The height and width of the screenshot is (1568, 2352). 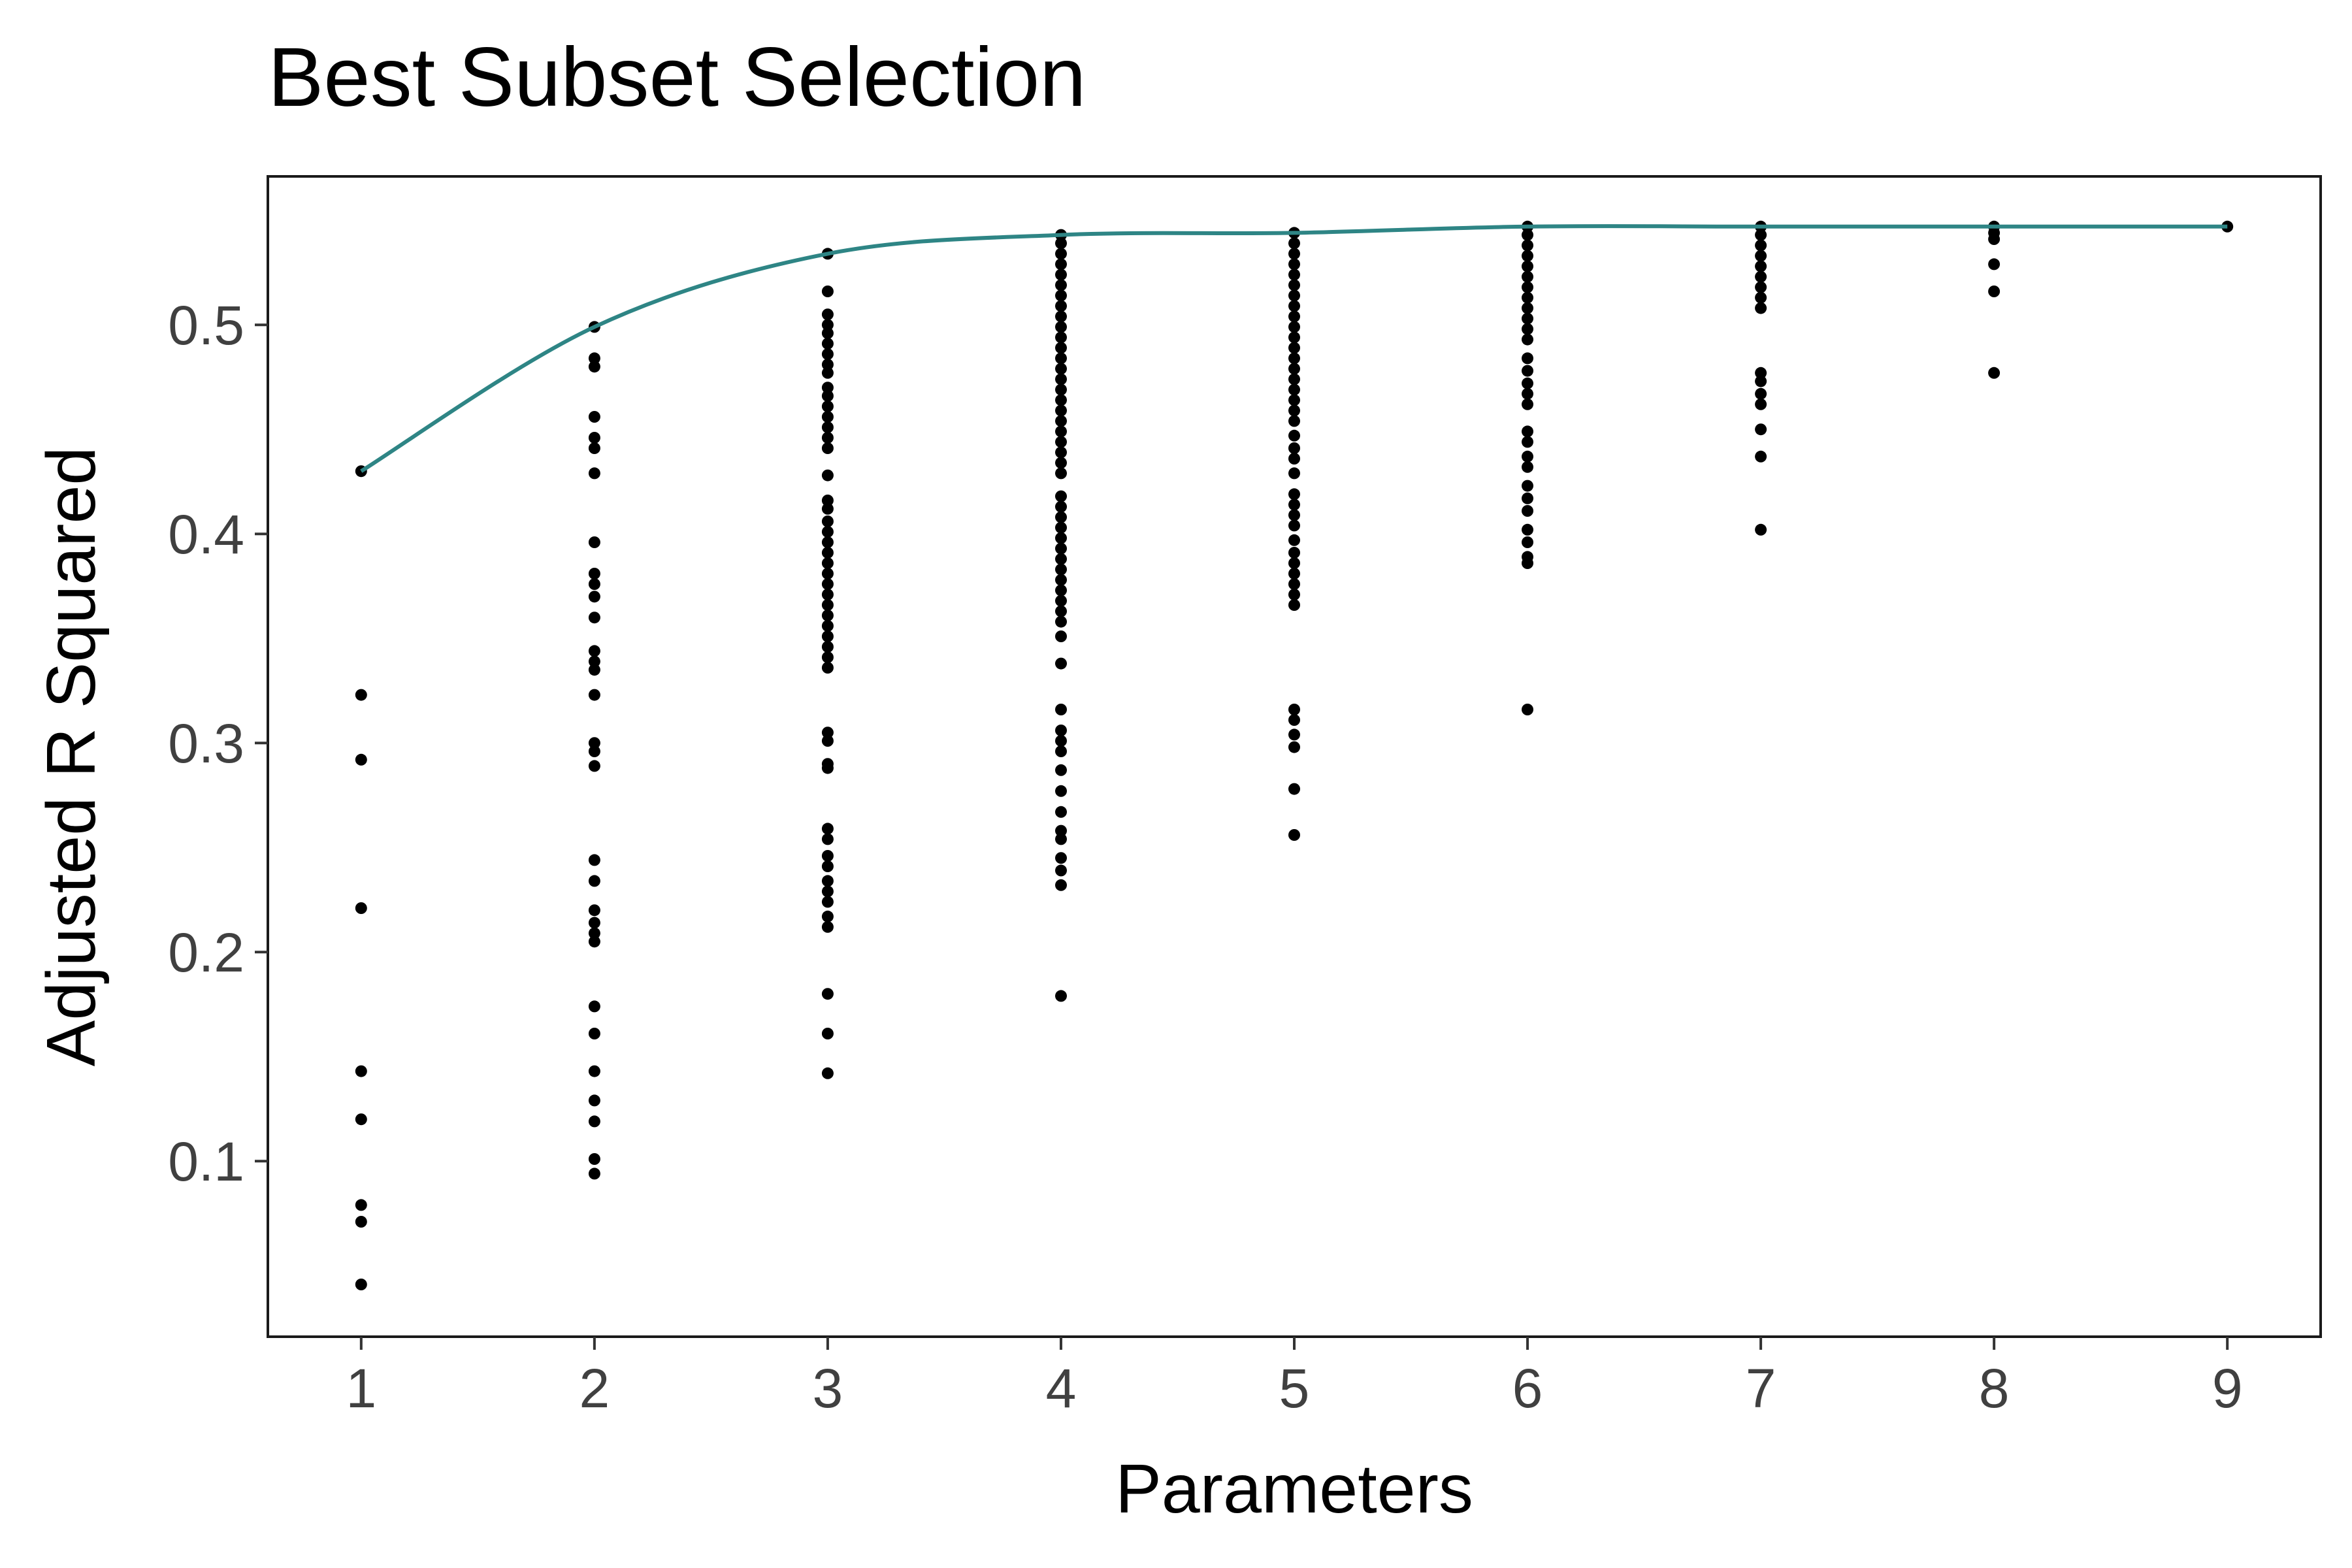 What do you see at coordinates (1527, 1388) in the screenshot?
I see `x-tick-label: 6` at bounding box center [1527, 1388].